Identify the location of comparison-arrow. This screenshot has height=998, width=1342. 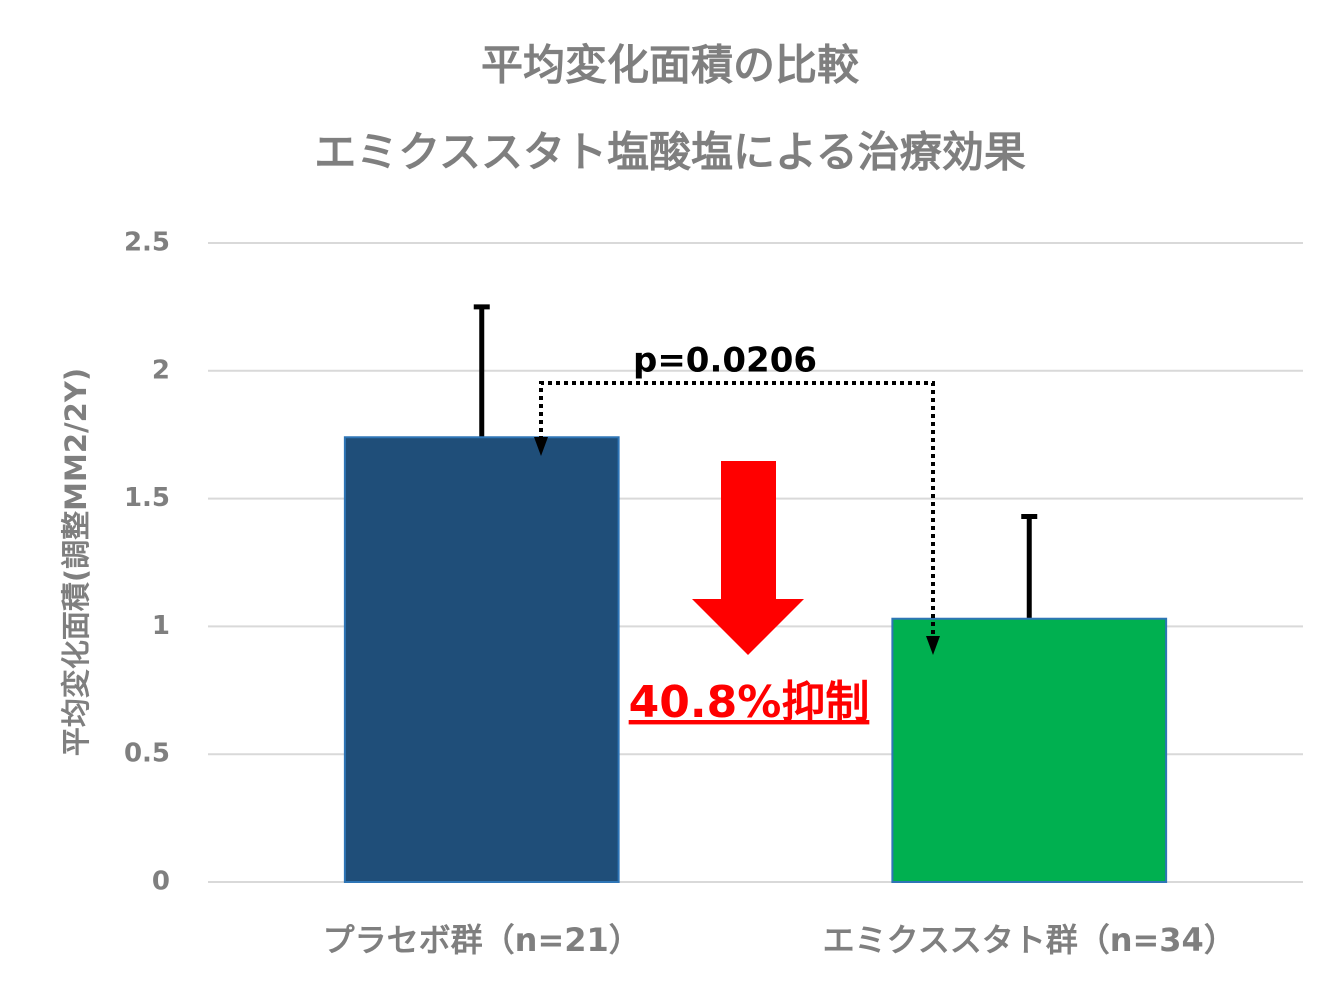
(737, 510).